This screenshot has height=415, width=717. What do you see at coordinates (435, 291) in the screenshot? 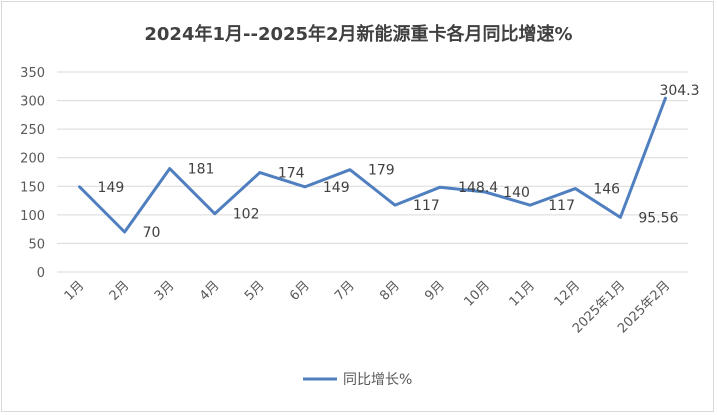
I see `x-tick-label: 9月` at bounding box center [435, 291].